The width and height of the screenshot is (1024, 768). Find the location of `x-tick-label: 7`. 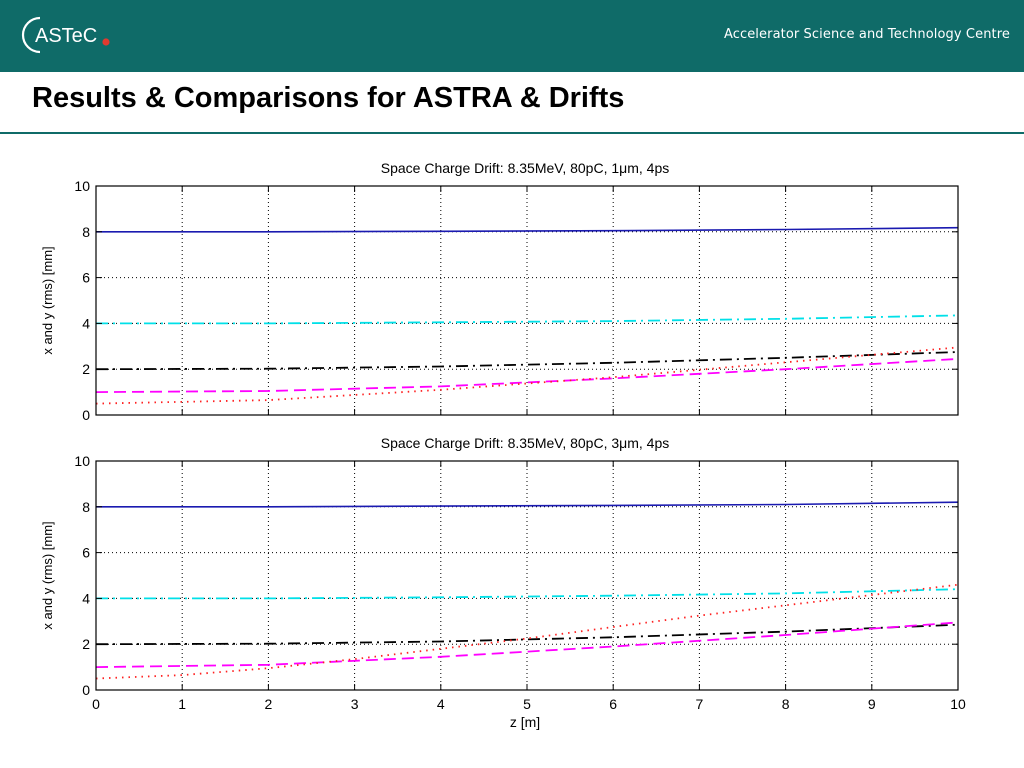

x-tick-label: 7 is located at coordinates (700, 704).